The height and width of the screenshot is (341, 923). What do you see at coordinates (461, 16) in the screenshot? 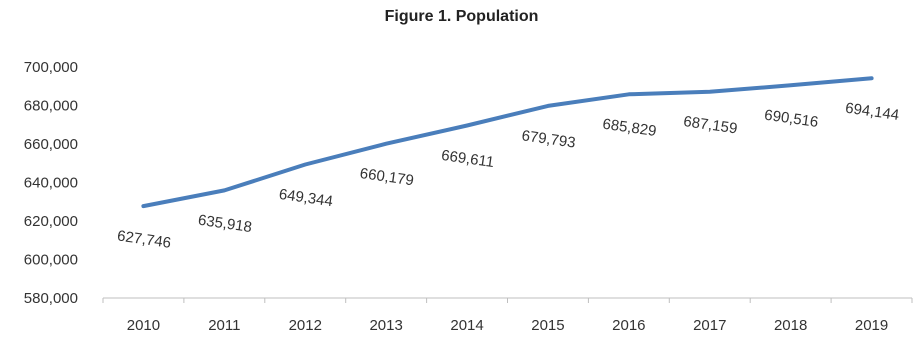
I see `chart-title: Figure 1. Population` at bounding box center [461, 16].